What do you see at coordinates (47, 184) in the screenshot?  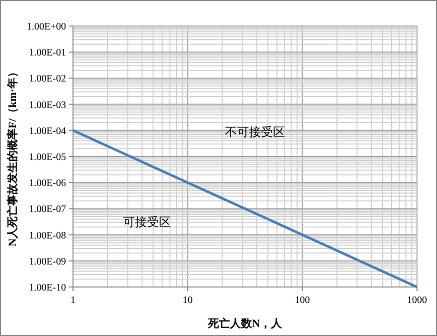 I see `y-tick-label: 1.00E-06` at bounding box center [47, 184].